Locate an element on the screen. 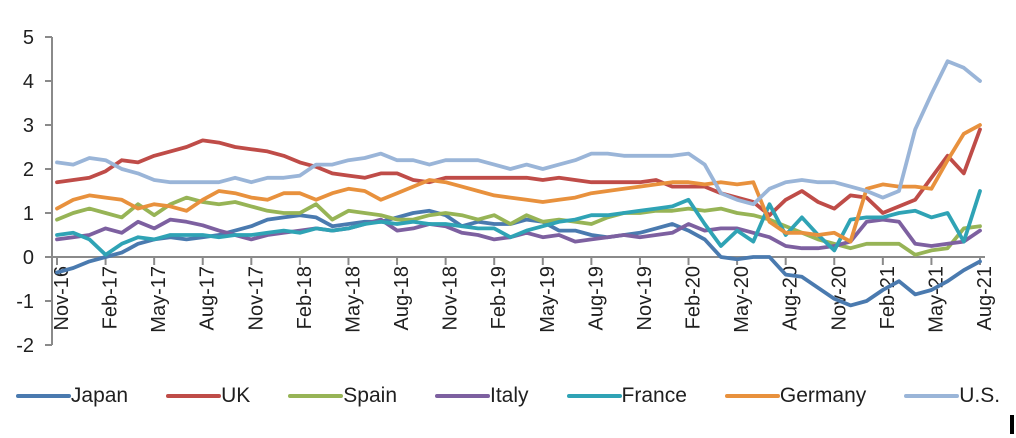 The height and width of the screenshot is (438, 1016). x-axis-tick-label: Nov-19 is located at coordinates (645, 298).